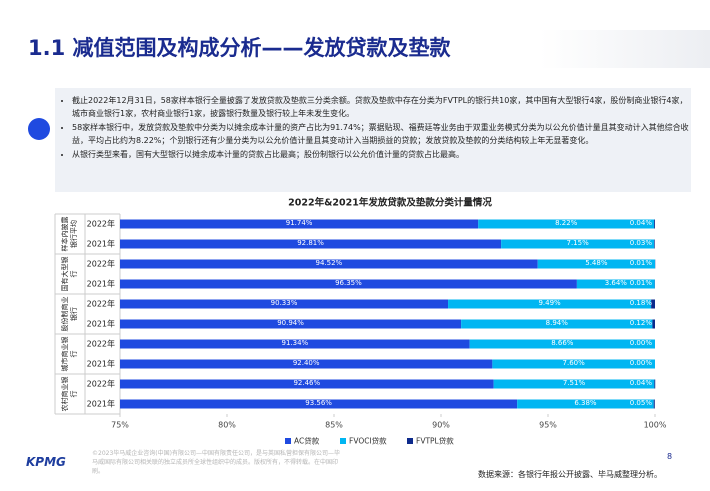  I want to click on data-label: 90.94%, so click(290, 323).